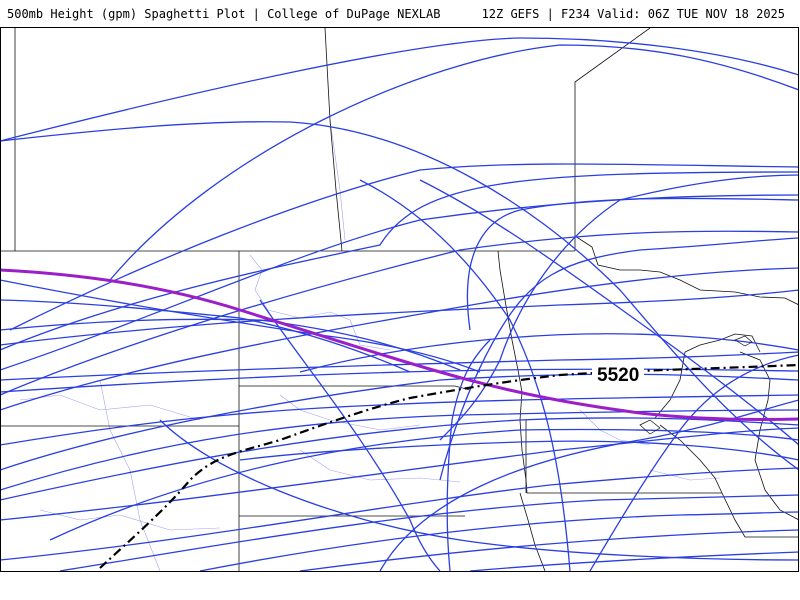 The height and width of the screenshot is (600, 800). I want to click on contour-label-5520: 5520, so click(618, 375).